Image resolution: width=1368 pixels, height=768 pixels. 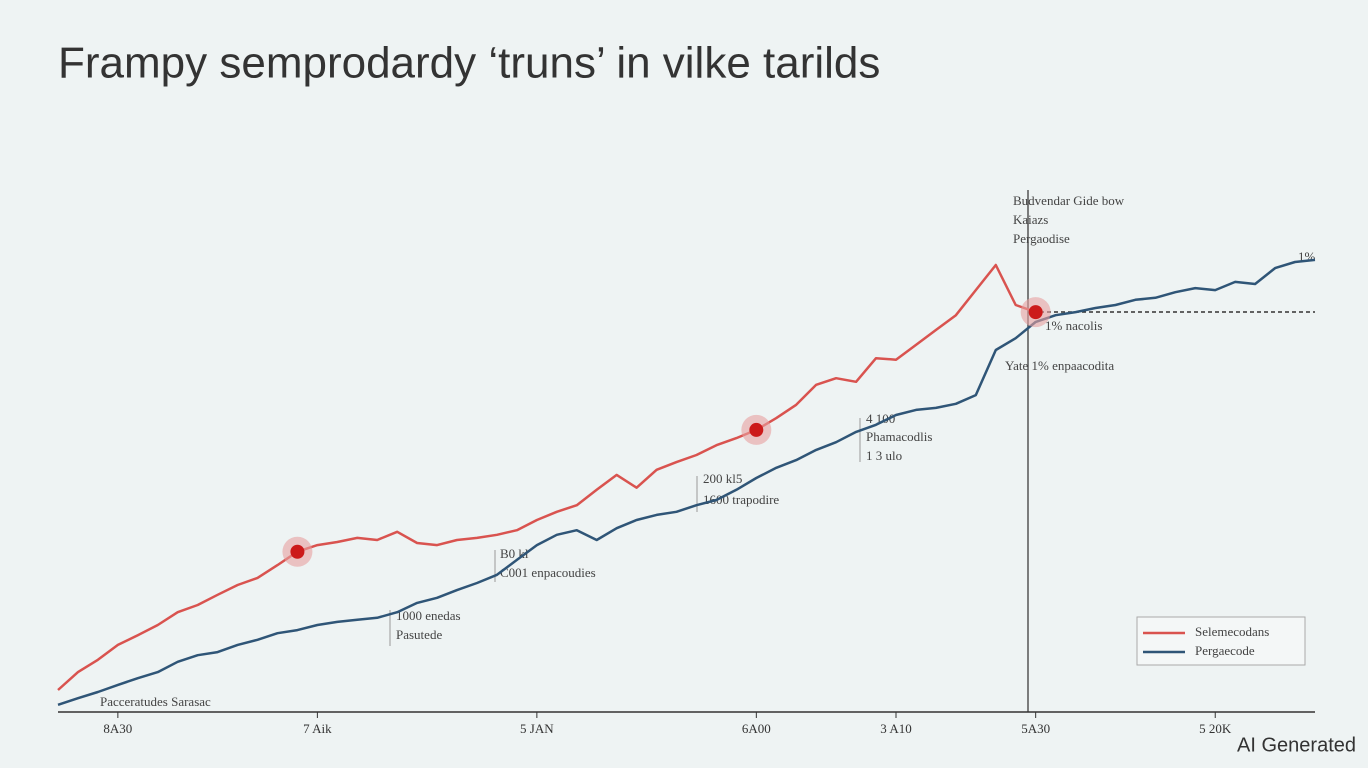 What do you see at coordinates (899, 436) in the screenshot?
I see `annotation: Phamacodlis` at bounding box center [899, 436].